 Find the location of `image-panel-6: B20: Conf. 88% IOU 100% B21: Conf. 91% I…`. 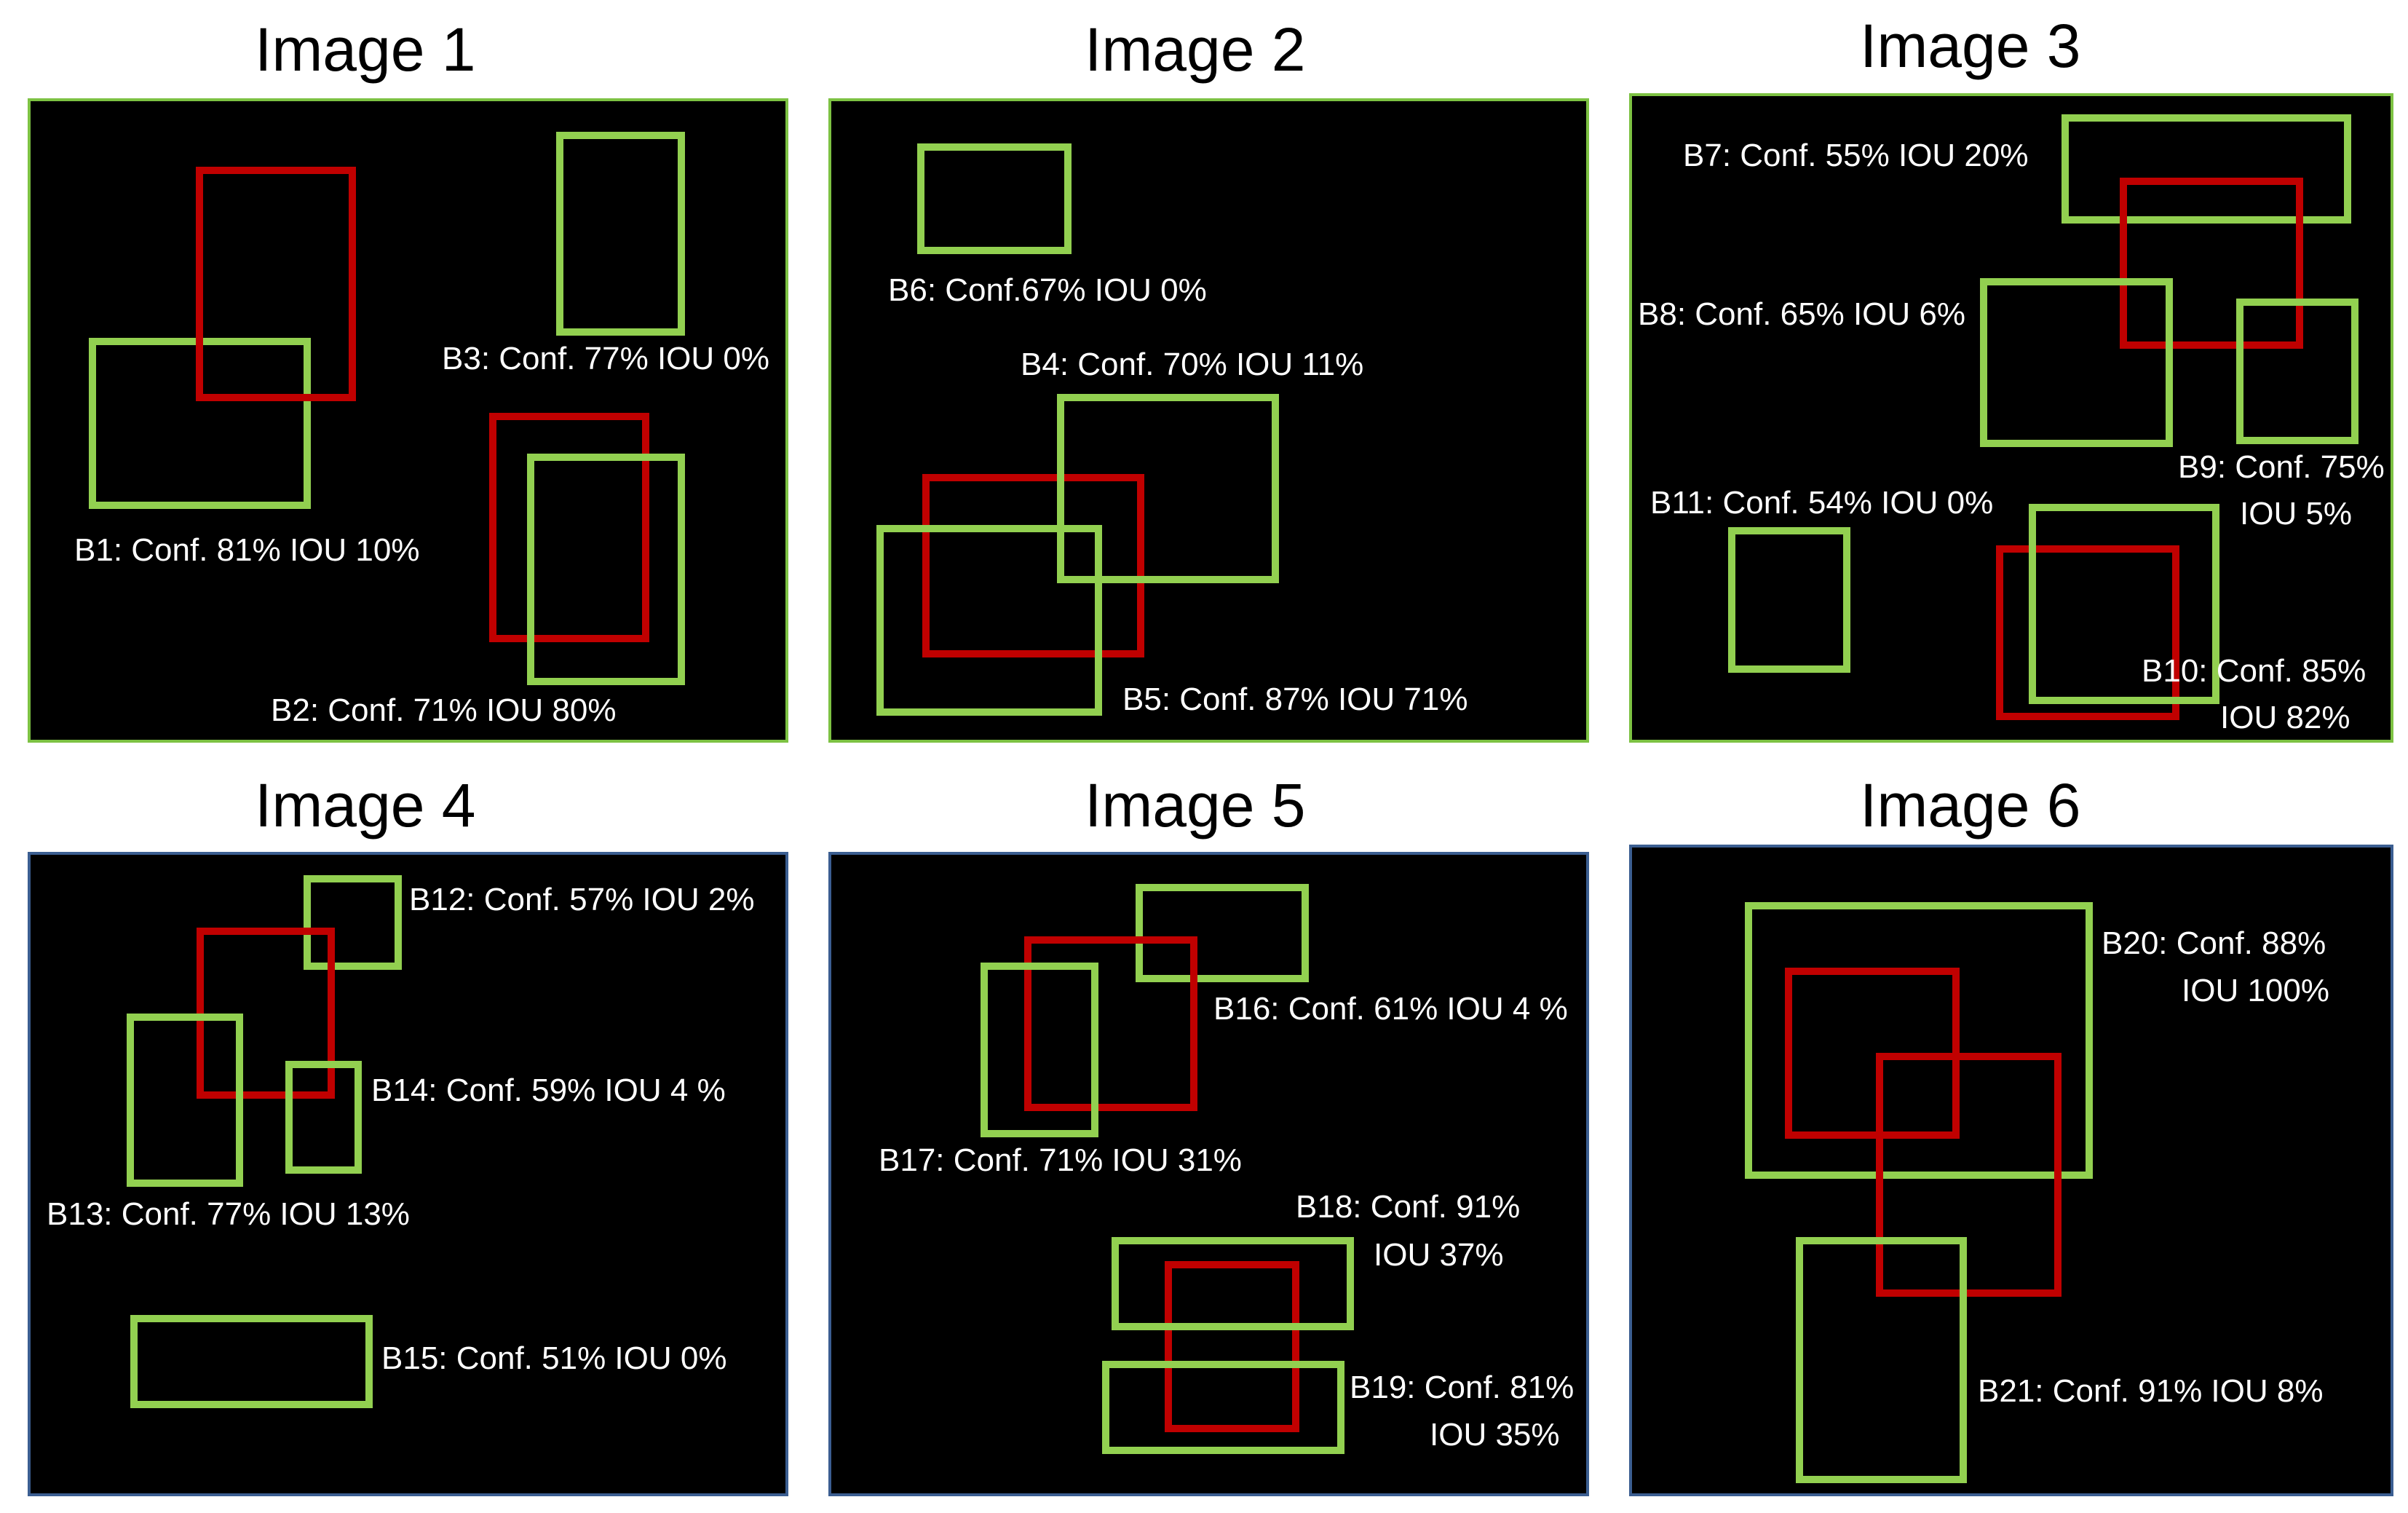

image-panel-6: B20: Conf. 88% IOU 100% B21: Conf. 91% I… is located at coordinates (2011, 1170).